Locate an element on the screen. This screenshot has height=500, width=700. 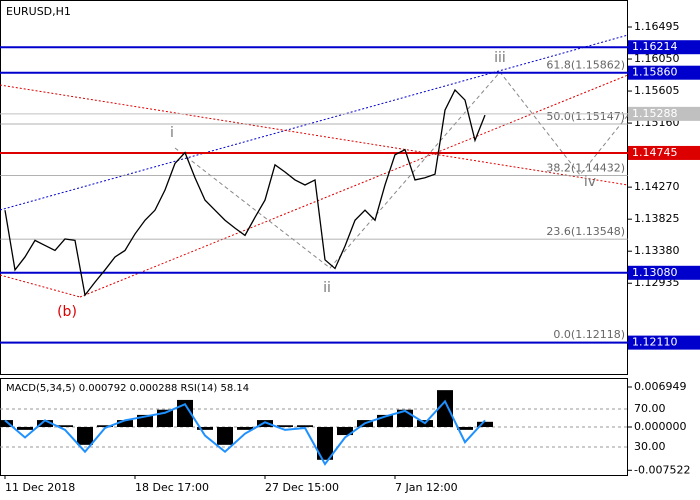
y-tick-label: 30.00 is located at coordinates (650, 446).